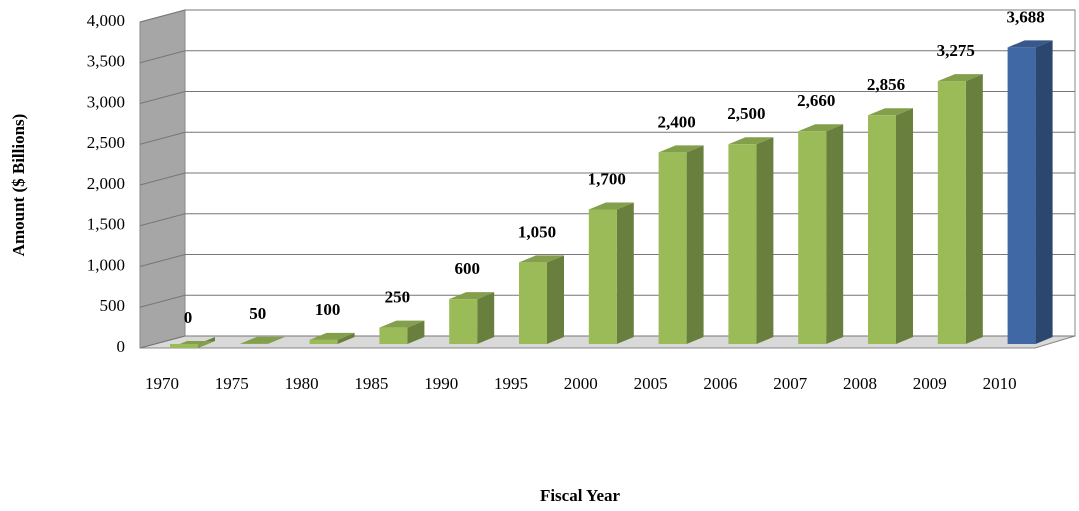  Describe the element at coordinates (302, 383) in the screenshot. I see `x-tick-label: 1980` at that location.